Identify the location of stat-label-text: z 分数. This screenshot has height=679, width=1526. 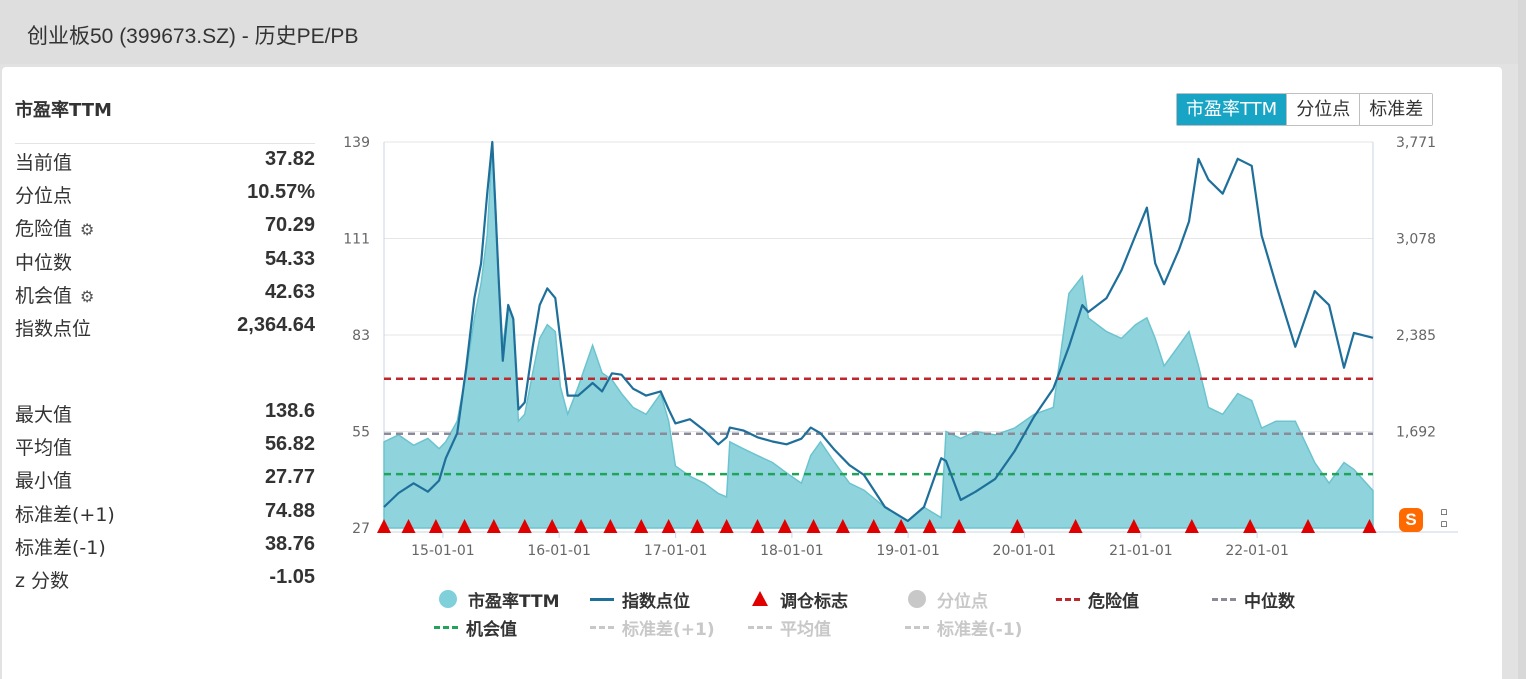
(42, 581).